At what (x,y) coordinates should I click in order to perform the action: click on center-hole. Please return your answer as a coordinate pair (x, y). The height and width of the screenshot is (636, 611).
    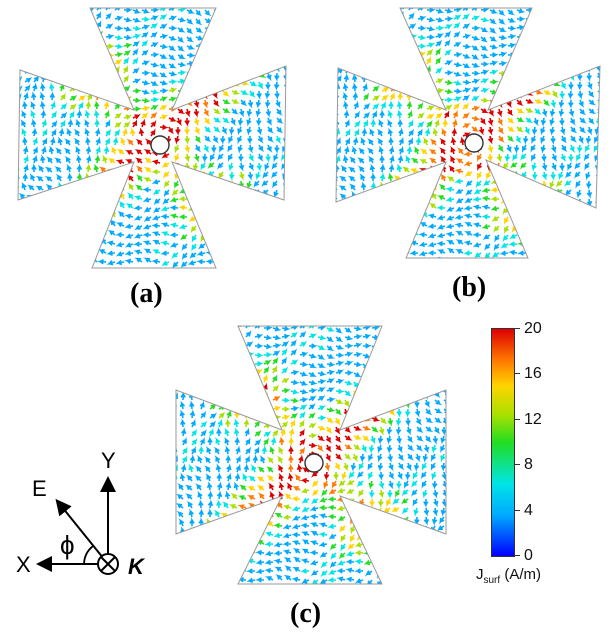
    Looking at the image, I should click on (474, 143).